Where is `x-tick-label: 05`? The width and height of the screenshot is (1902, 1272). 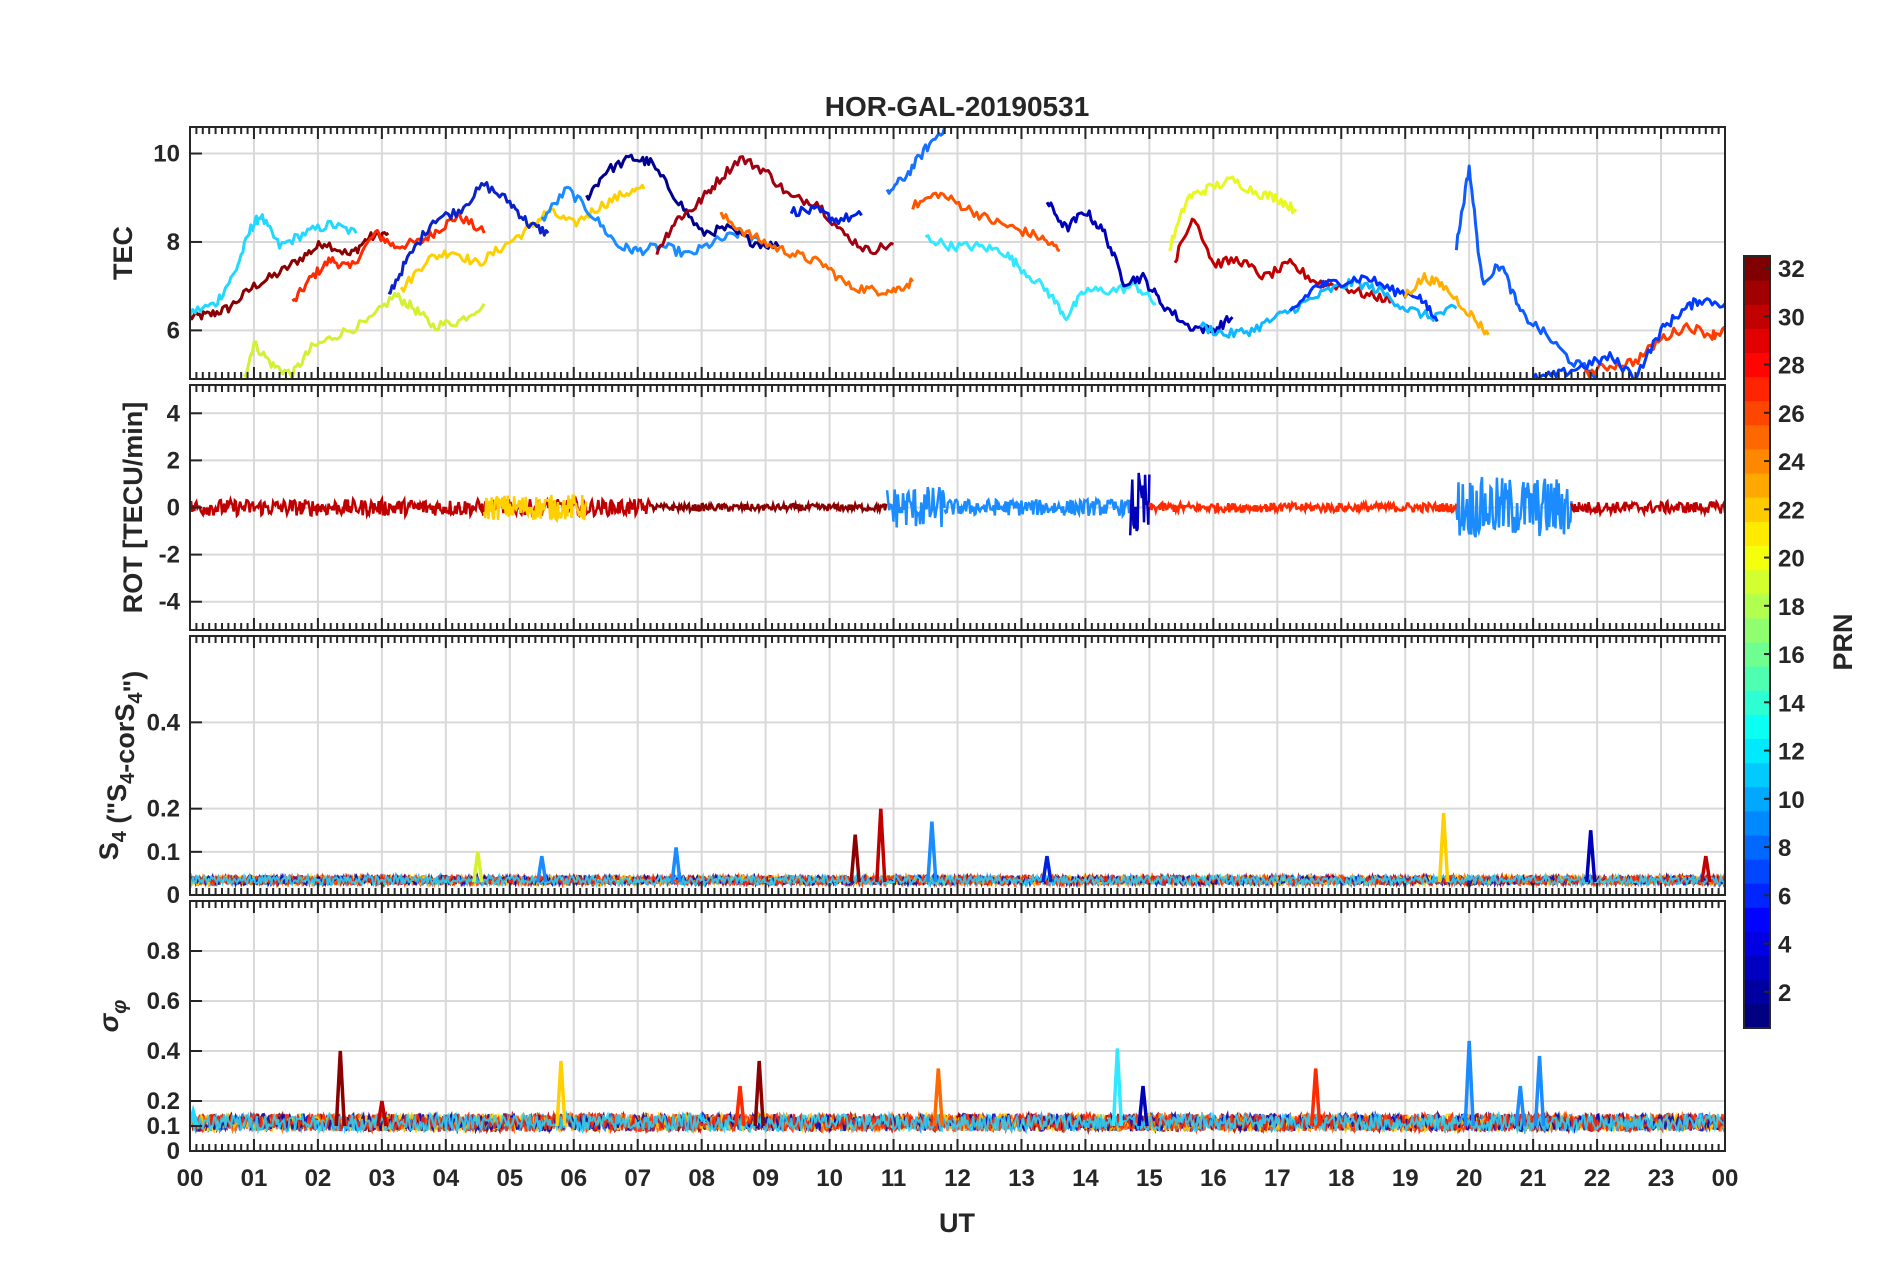
x-tick-label: 05 is located at coordinates (509, 1178).